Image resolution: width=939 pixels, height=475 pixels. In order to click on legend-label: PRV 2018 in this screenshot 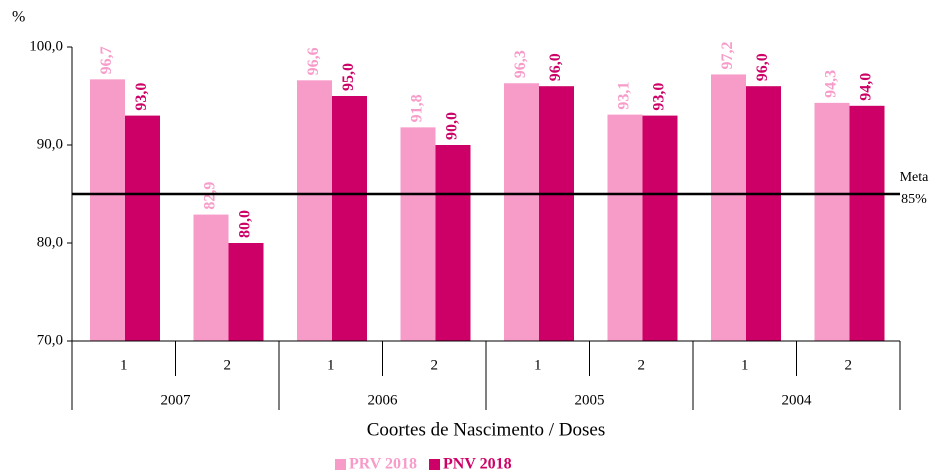, I will do `click(383, 464)`.